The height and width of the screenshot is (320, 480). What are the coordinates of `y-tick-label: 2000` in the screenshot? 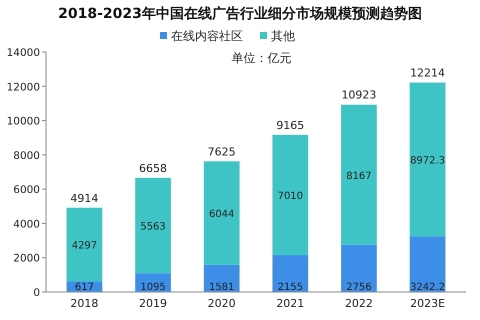 It's located at (26, 258).